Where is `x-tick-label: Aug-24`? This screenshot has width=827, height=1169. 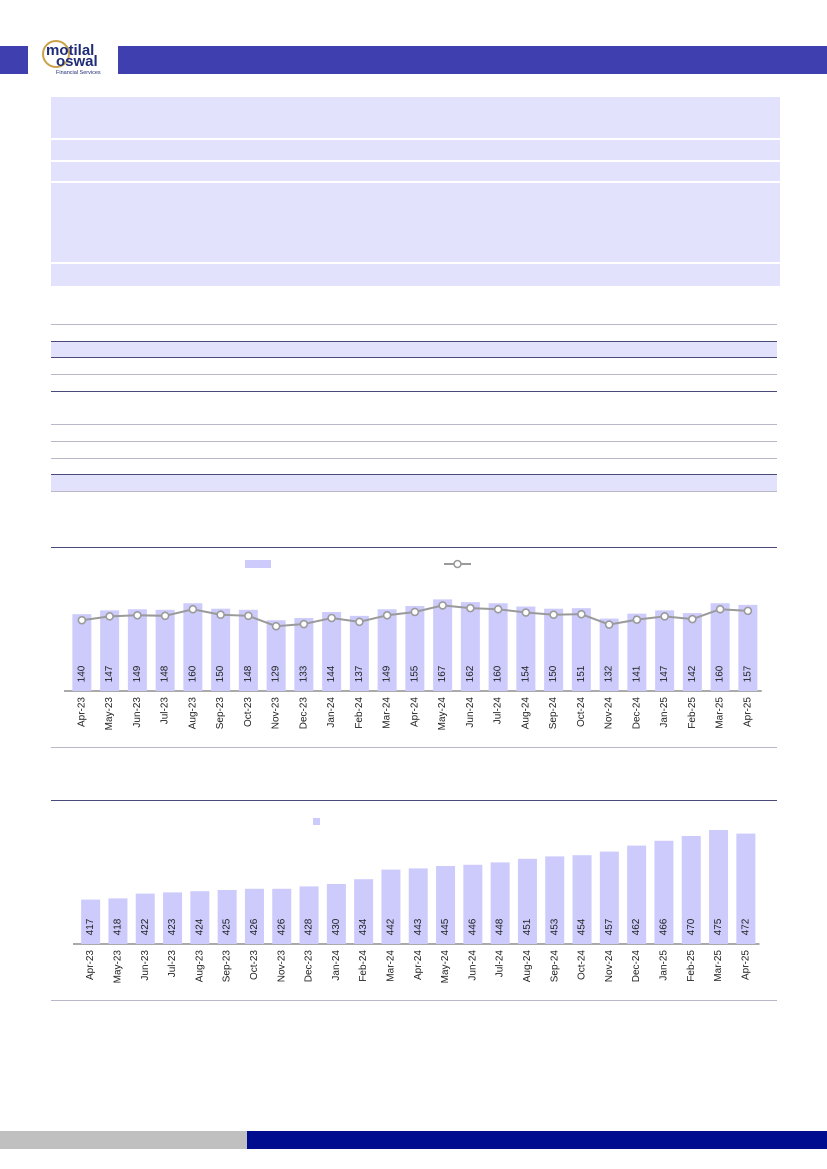 x-tick-label: Aug-24 is located at coordinates (527, 966).